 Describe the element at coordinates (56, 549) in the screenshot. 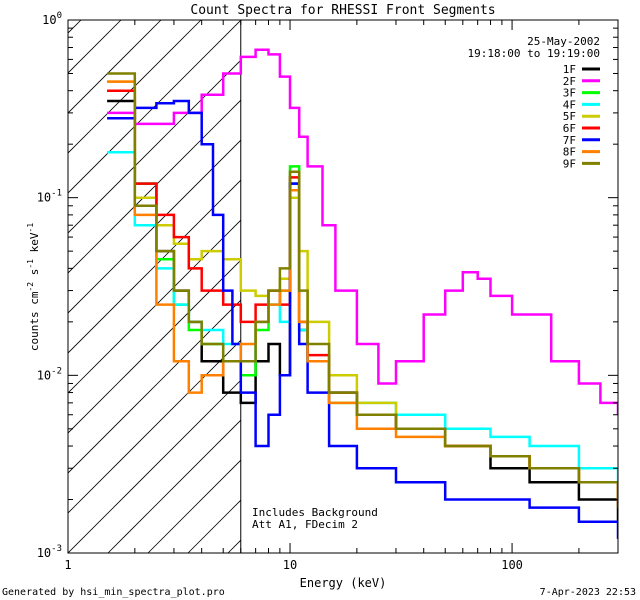

I see `y-tick-exponent: -3` at that location.